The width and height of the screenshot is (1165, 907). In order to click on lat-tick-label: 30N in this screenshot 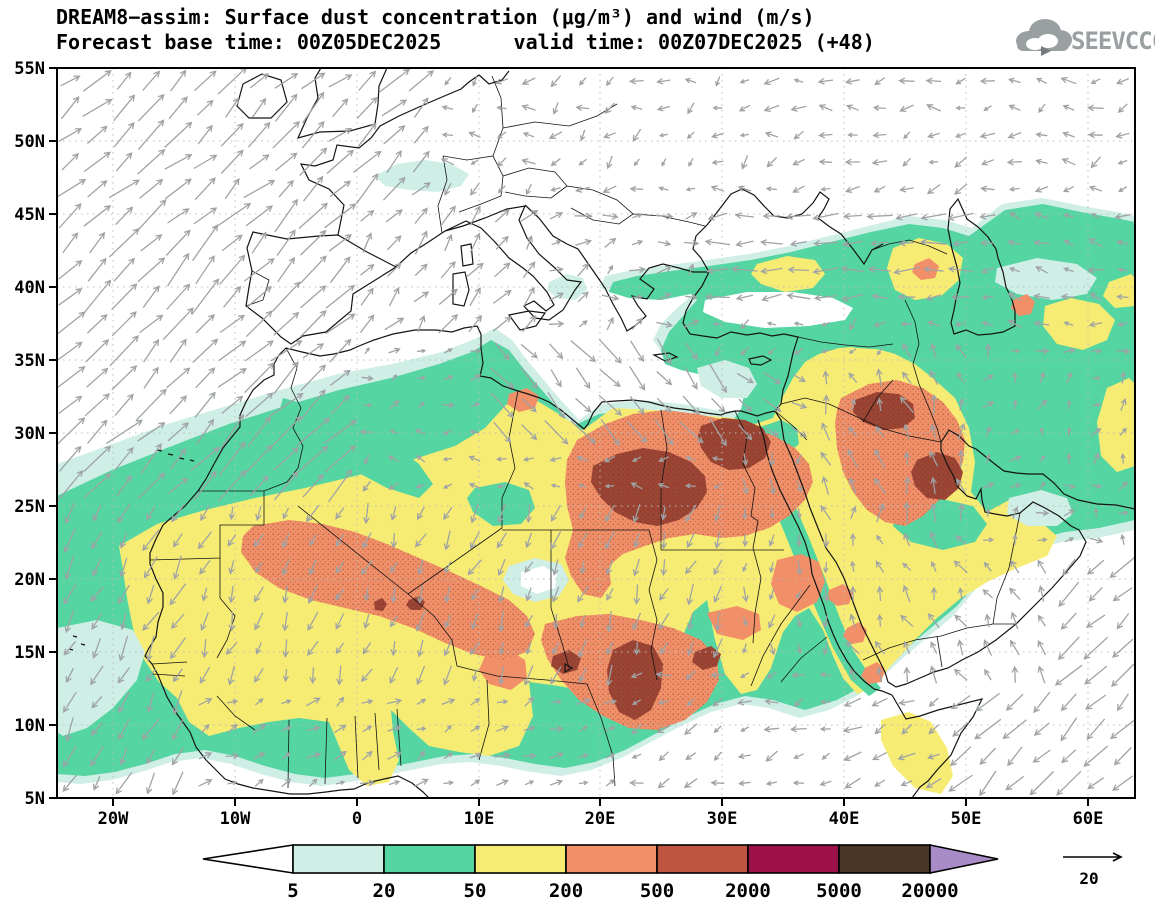, I will do `click(29, 434)`.